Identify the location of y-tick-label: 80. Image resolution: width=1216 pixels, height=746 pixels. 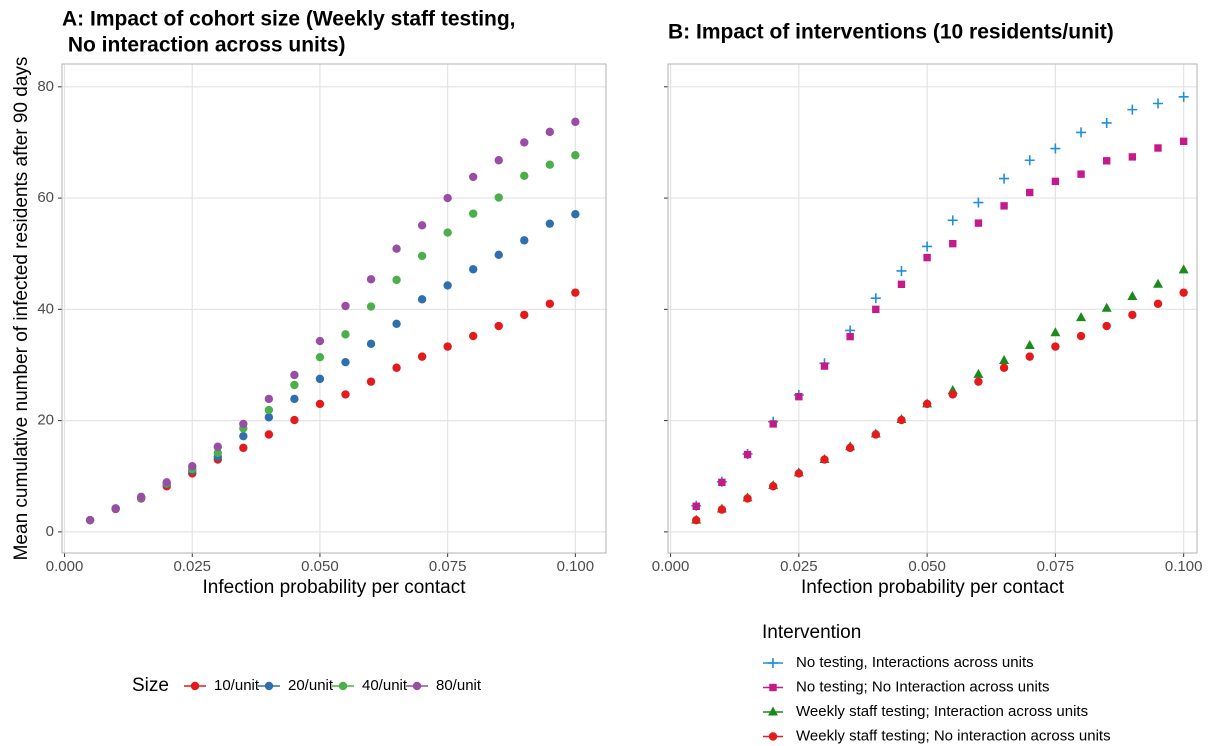
(45, 86).